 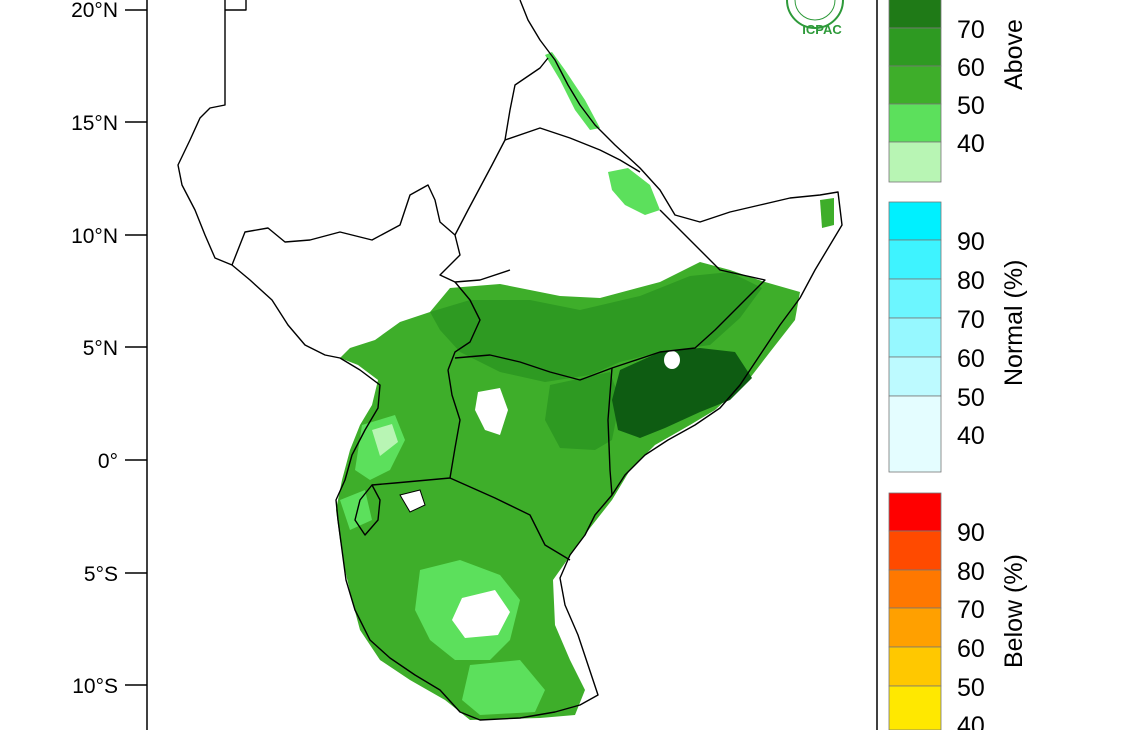 What do you see at coordinates (371, 233) in the screenshot?
I see `border-sudan-south-sudan` at bounding box center [371, 233].